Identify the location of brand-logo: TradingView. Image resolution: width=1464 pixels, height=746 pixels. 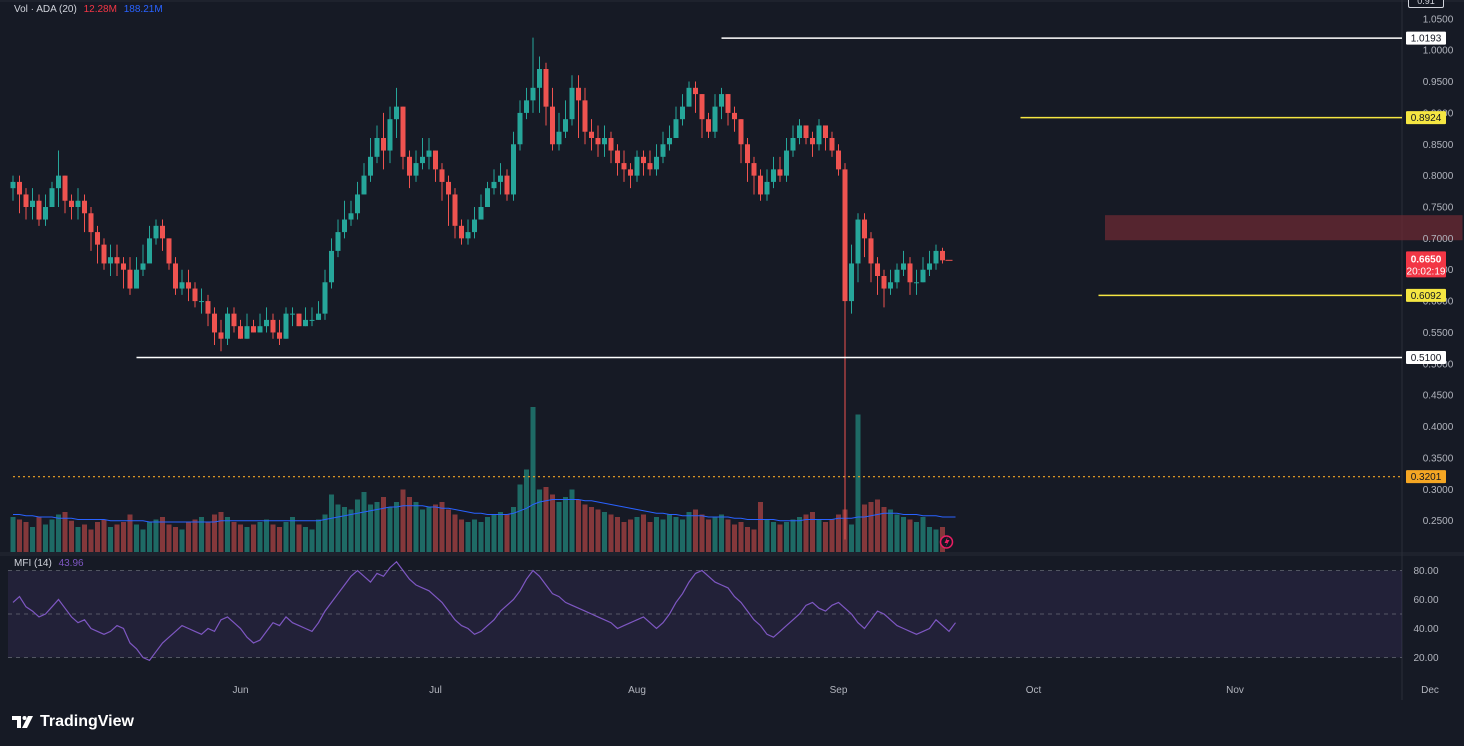
(73, 722).